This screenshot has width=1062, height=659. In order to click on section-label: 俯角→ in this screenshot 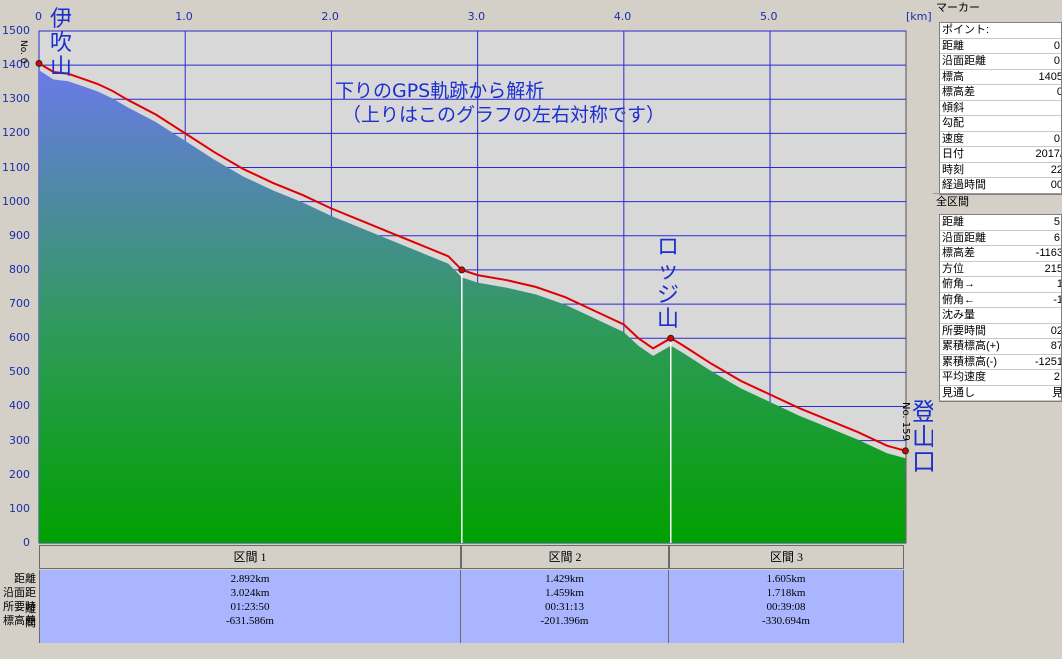, I will do `click(958, 284)`.